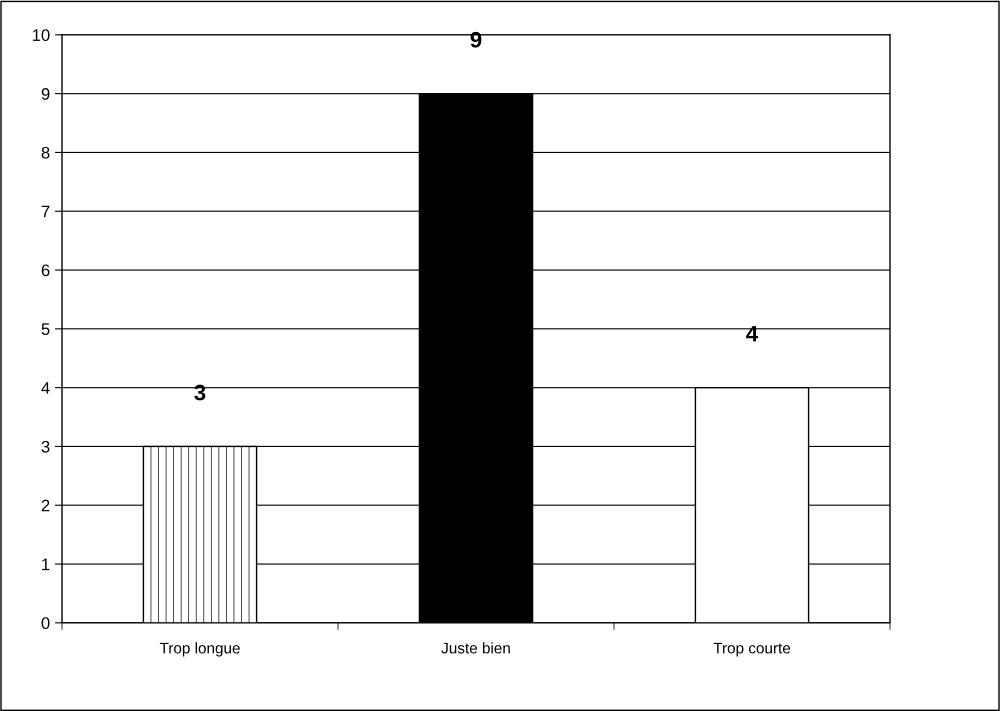 The width and height of the screenshot is (1000, 711). Describe the element at coordinates (46, 270) in the screenshot. I see `y-tick-label: 6` at that location.